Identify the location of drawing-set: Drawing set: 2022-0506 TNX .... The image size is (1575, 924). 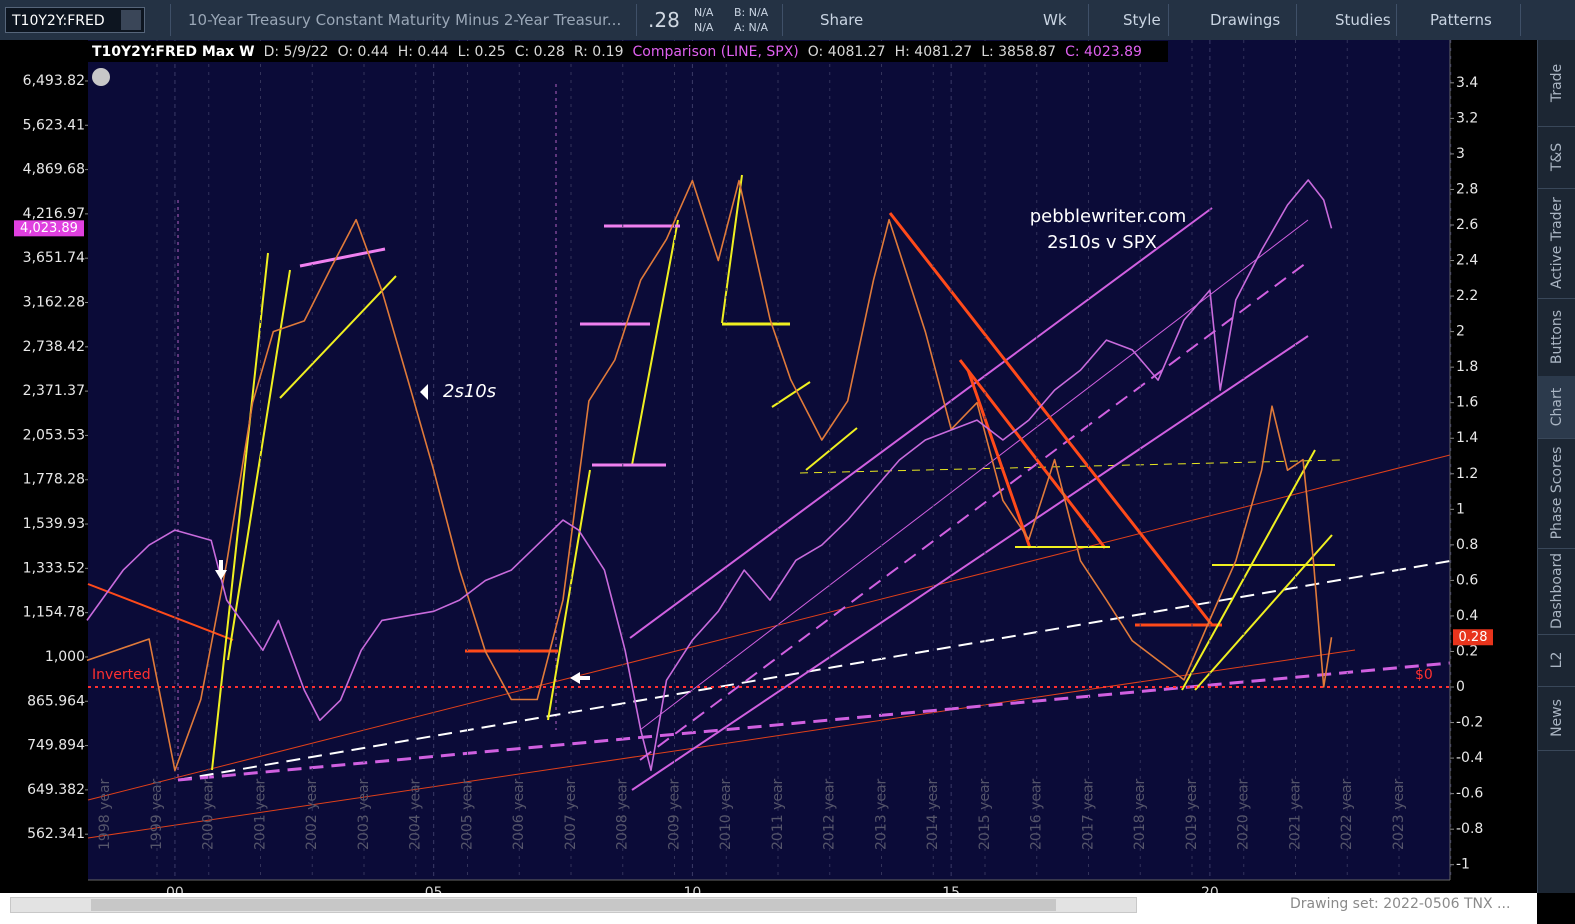
(1400, 904).